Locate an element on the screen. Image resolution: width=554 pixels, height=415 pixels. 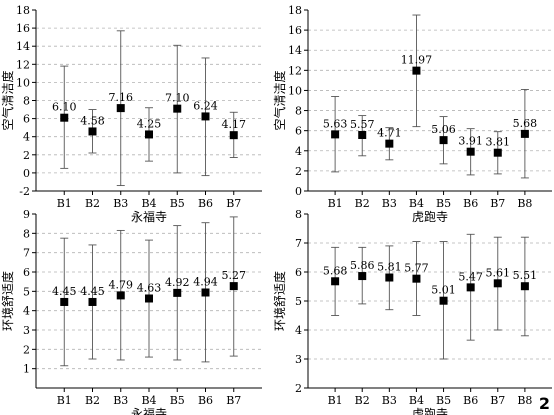
y-axis-title: 环境舒适度 is located at coordinates (7, 301).